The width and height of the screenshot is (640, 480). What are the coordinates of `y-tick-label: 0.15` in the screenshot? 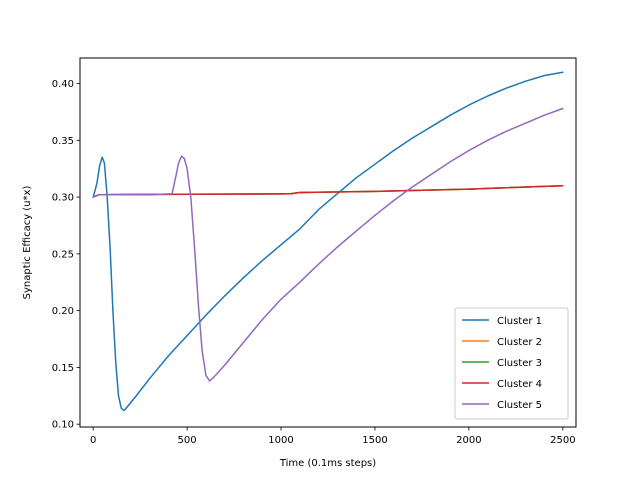 It's located at (63, 368).